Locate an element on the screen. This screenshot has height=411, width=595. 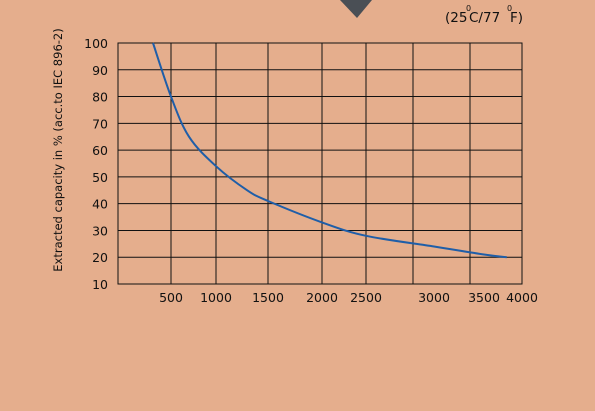
y-tick-label-80: 80 is located at coordinates (100, 97).